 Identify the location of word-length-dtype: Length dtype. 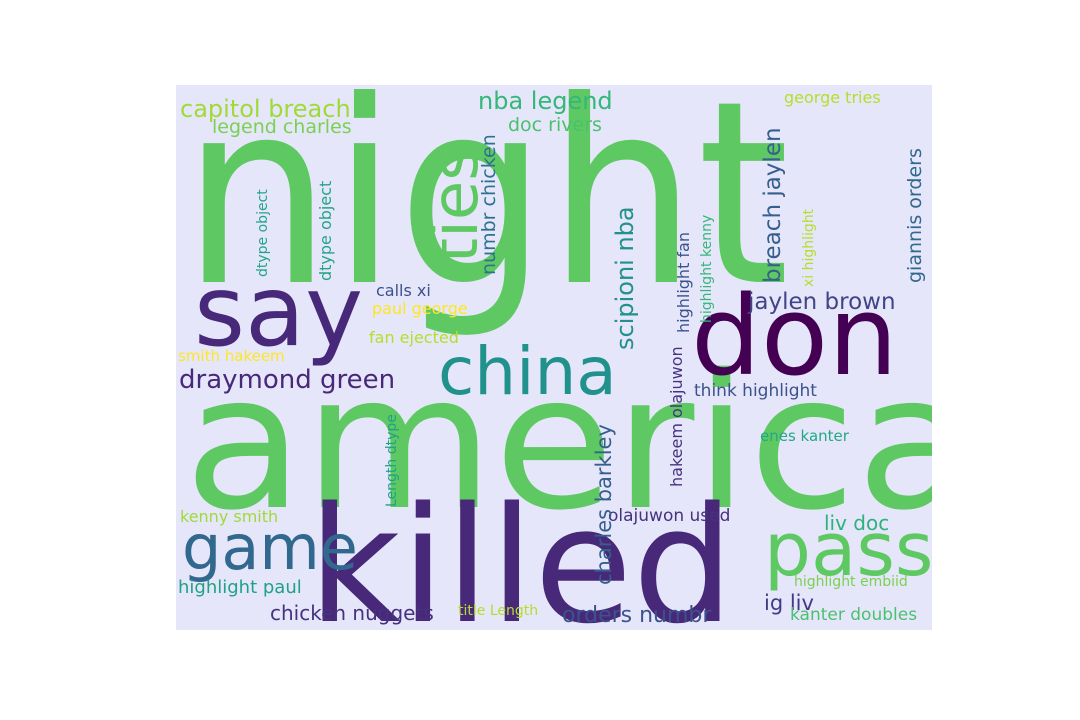
(392, 460).